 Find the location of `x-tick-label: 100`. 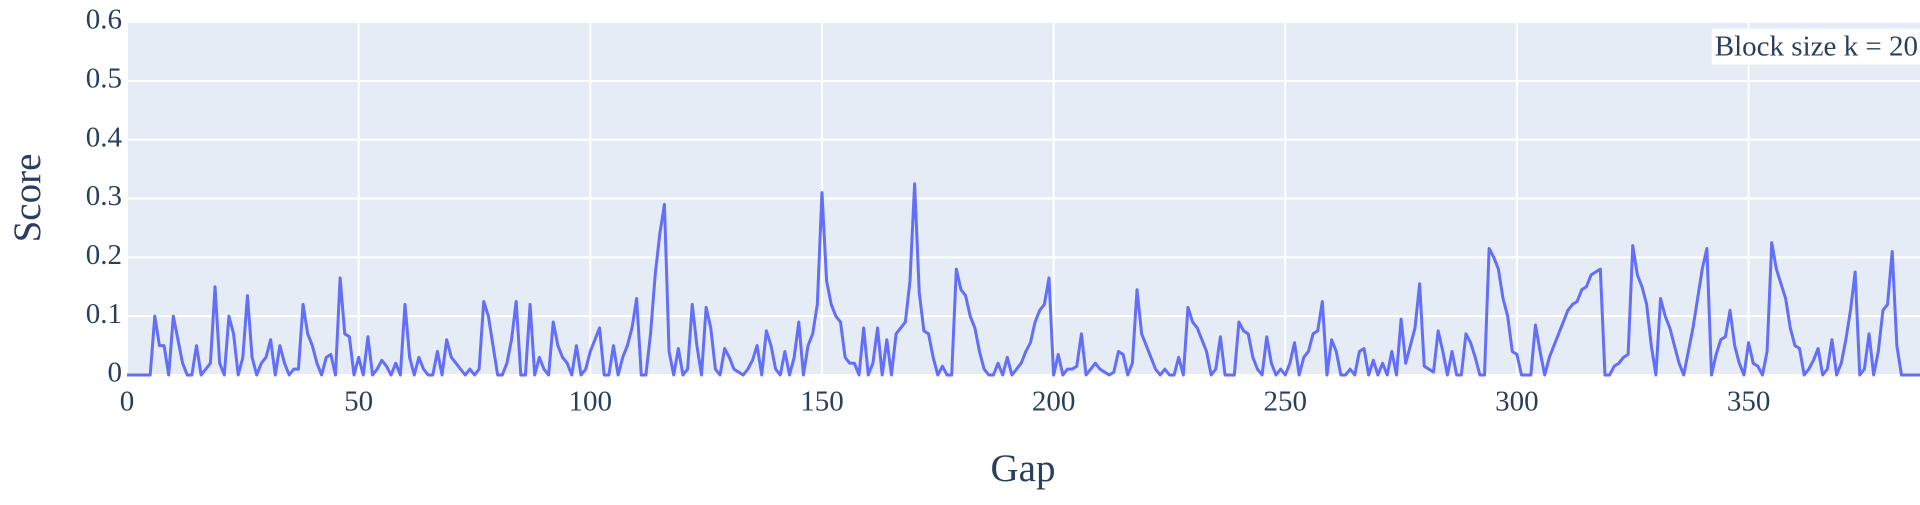

x-tick-label: 100 is located at coordinates (591, 402).